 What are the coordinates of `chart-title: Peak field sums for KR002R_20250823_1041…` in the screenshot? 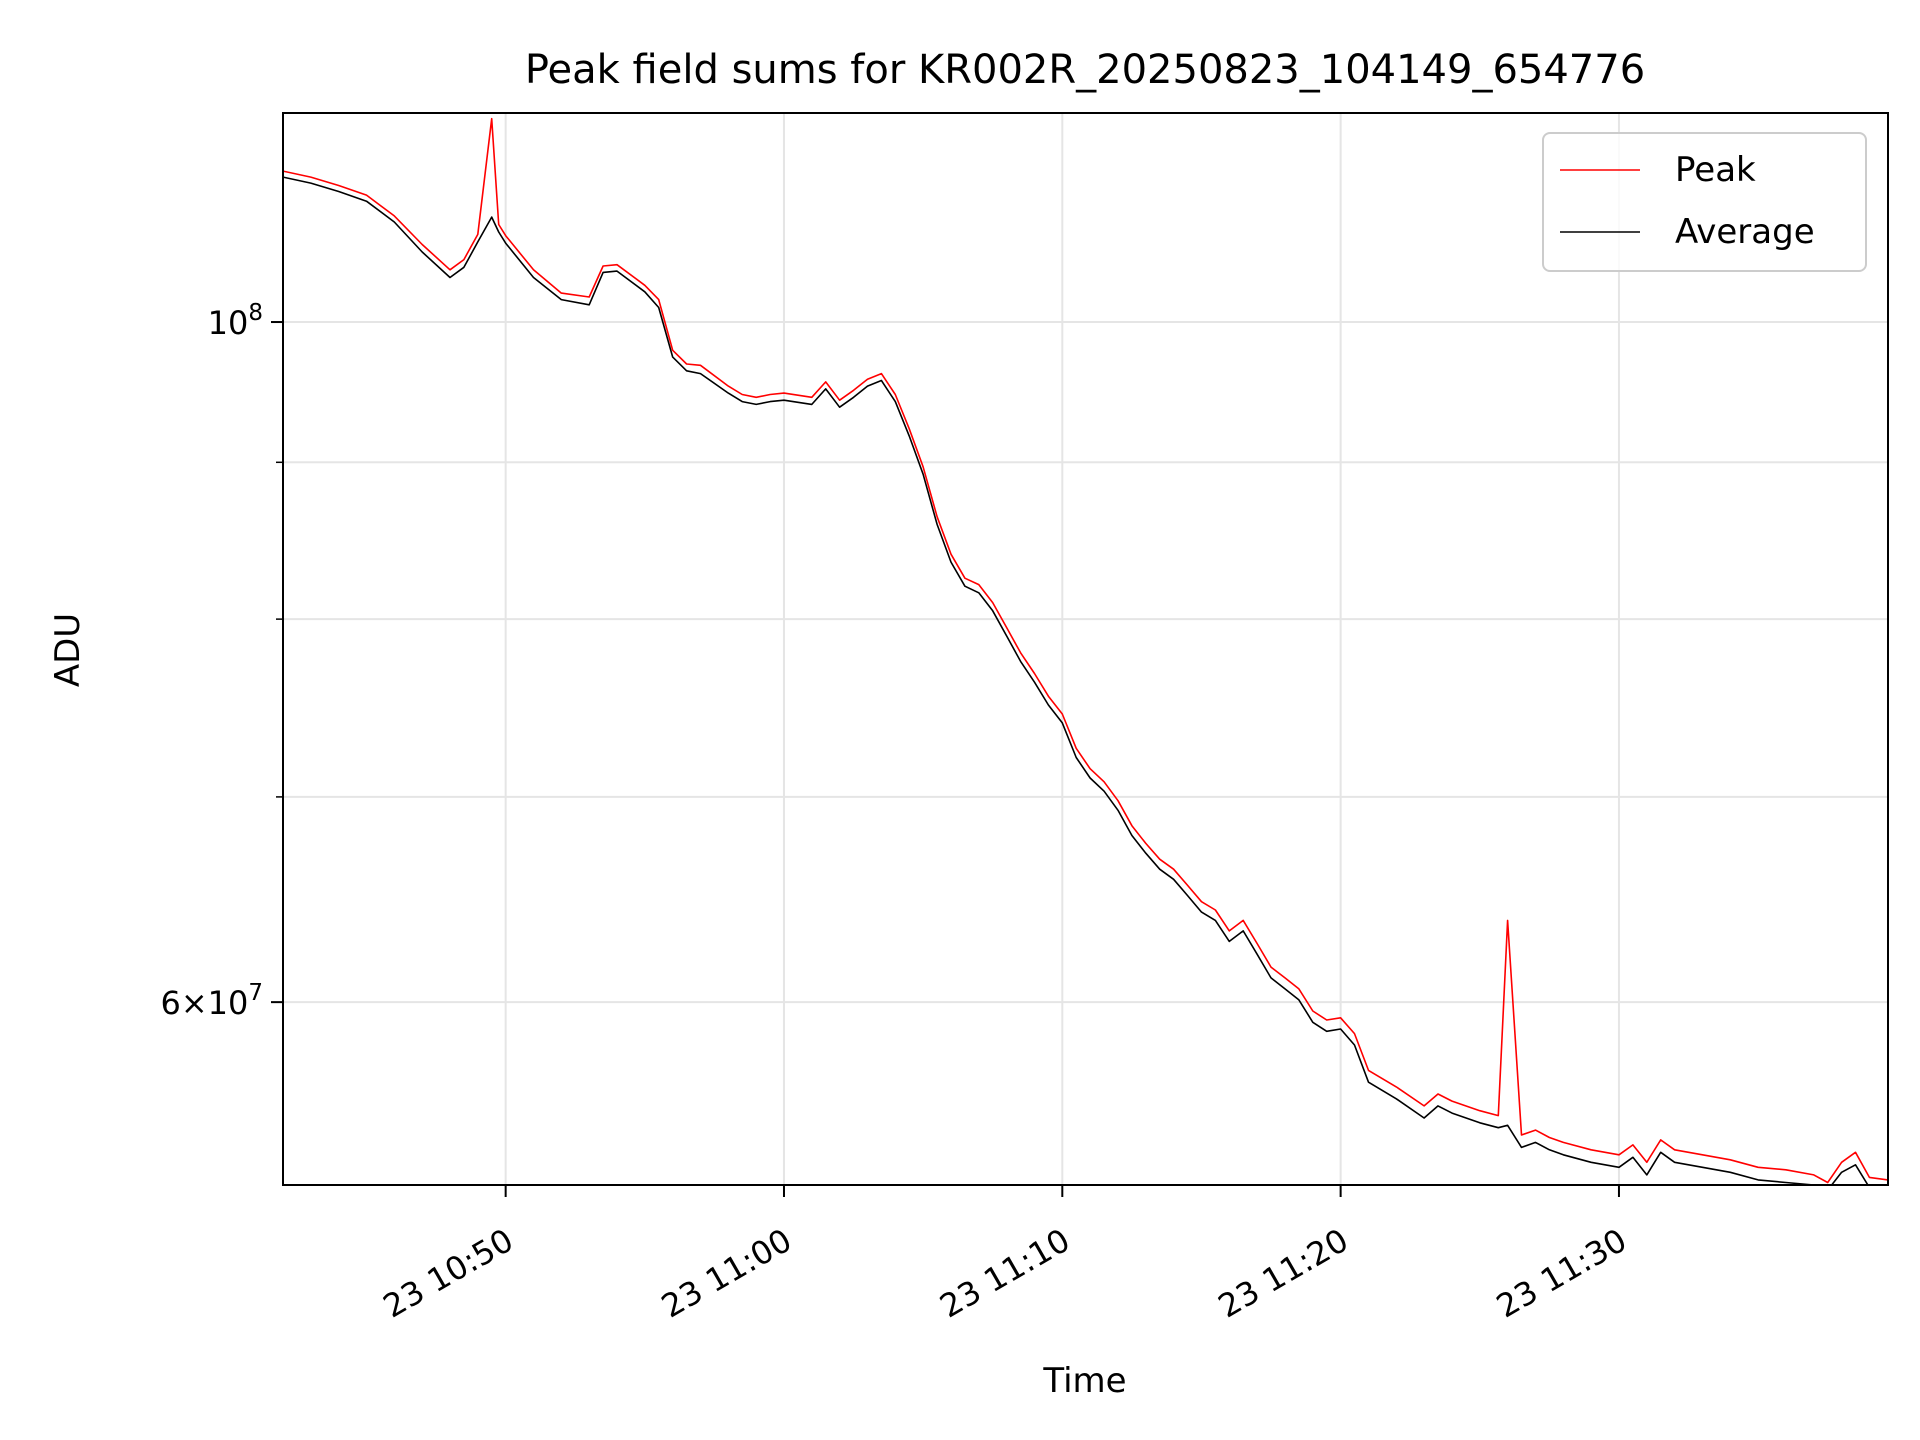 It's located at (1085, 70).